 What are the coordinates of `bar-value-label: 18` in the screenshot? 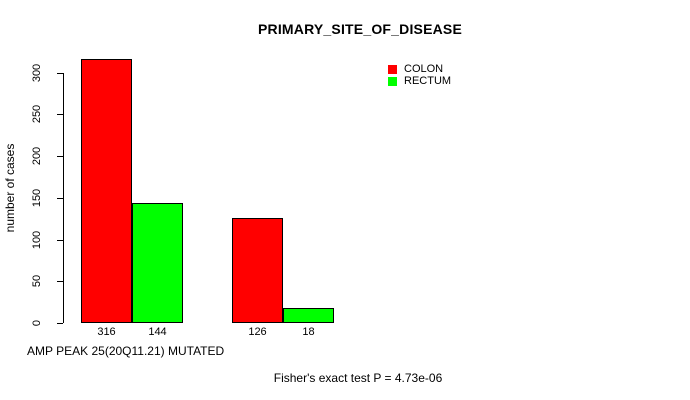 It's located at (308, 332).